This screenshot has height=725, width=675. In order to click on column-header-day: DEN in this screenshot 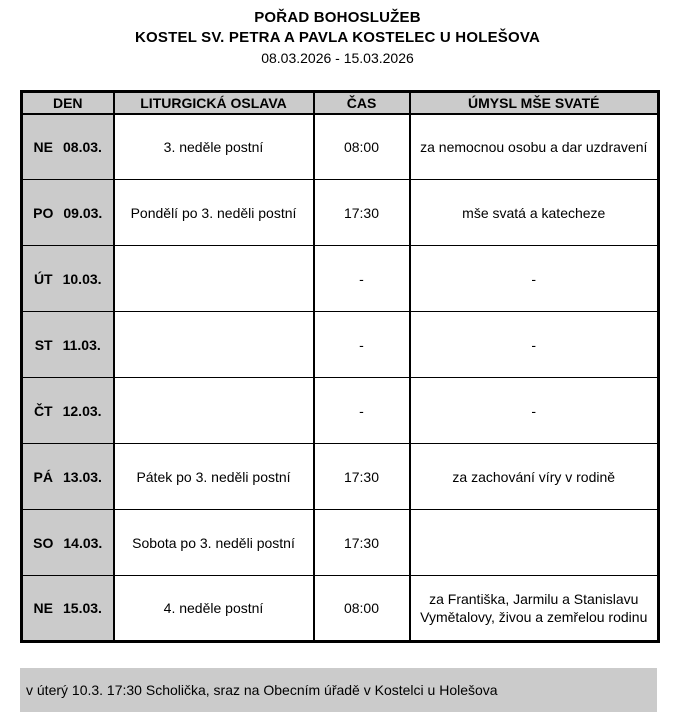, I will do `click(68, 103)`.